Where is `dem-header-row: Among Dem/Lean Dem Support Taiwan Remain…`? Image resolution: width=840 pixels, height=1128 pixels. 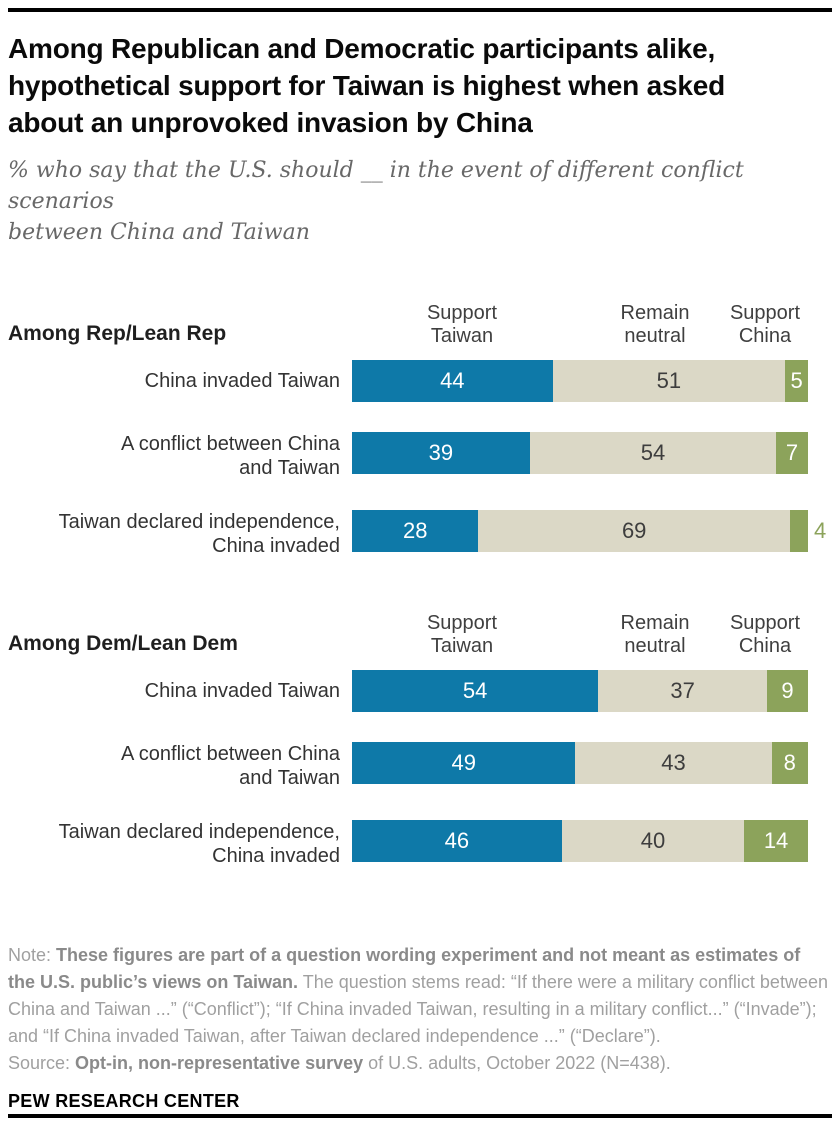 dem-header-row: Among Dem/Lean Dem Support Taiwan Remain… is located at coordinates (420, 635).